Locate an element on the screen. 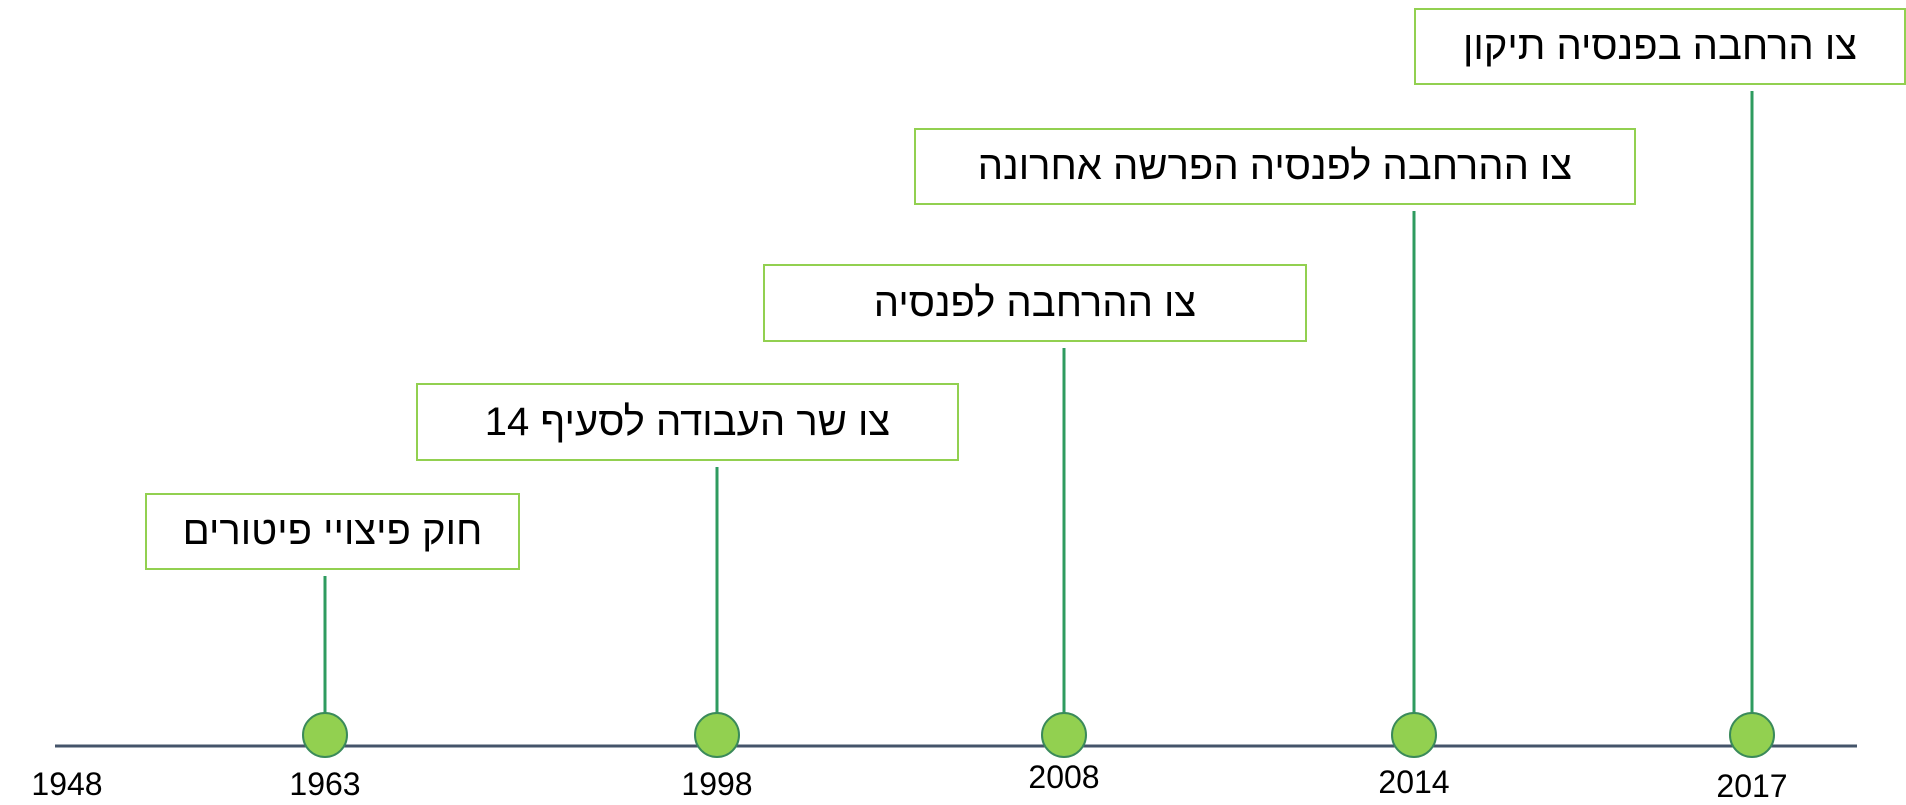 The width and height of the screenshot is (1906, 805). event-label: חוק פיצויי פיטורים is located at coordinates (332, 531).